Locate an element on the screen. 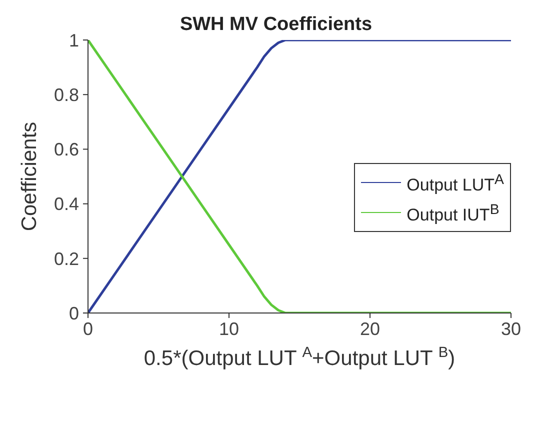 The image size is (533, 426). y-tick-label: 0.2 is located at coordinates (66, 258).